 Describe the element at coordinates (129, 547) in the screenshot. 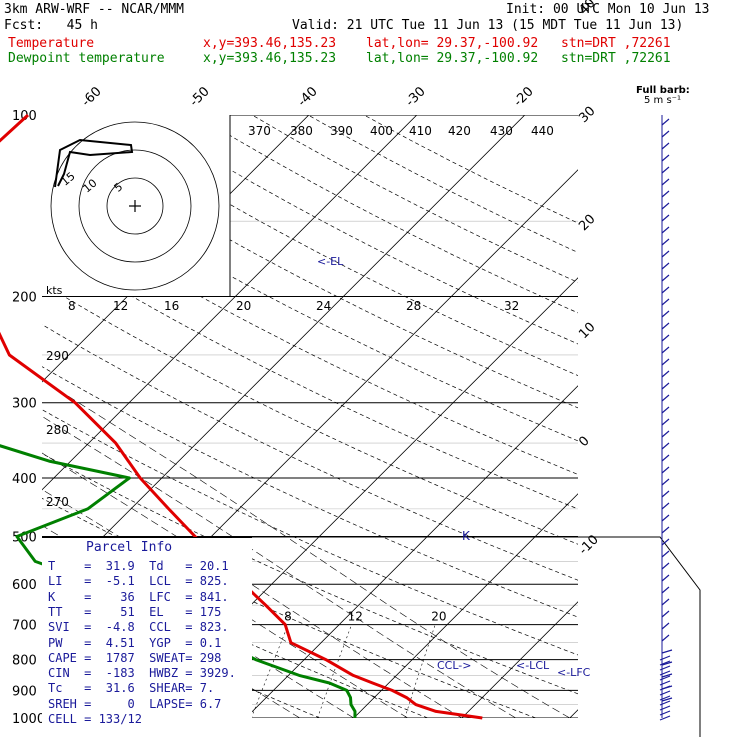

I see `parcel-info-title: Parcel Info` at that location.